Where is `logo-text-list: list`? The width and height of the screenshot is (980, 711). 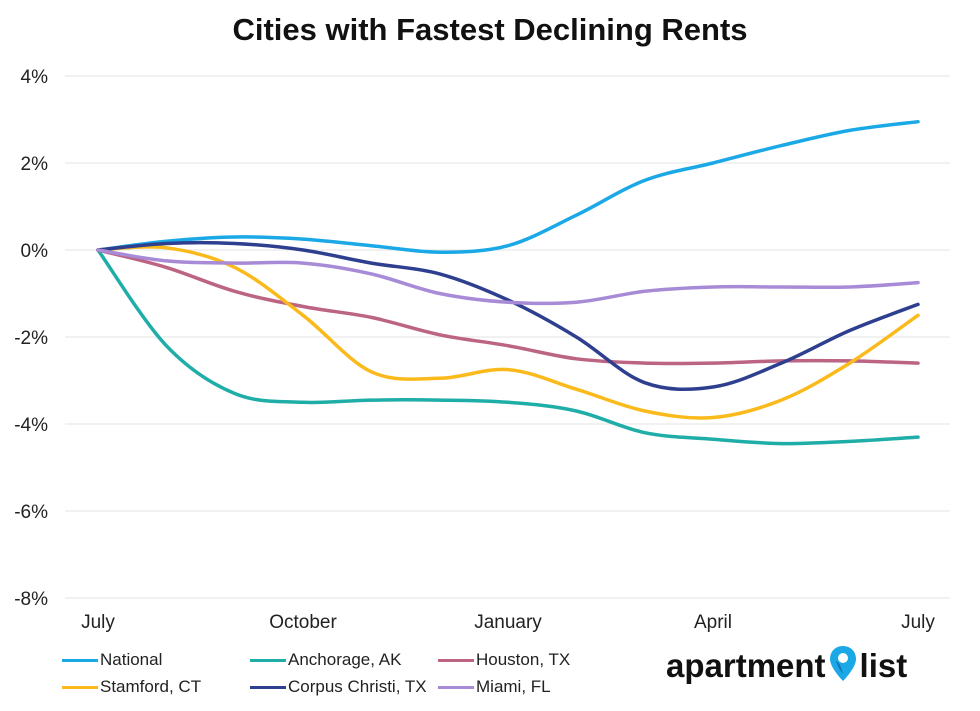
logo-text-list: list is located at coordinates (883, 665).